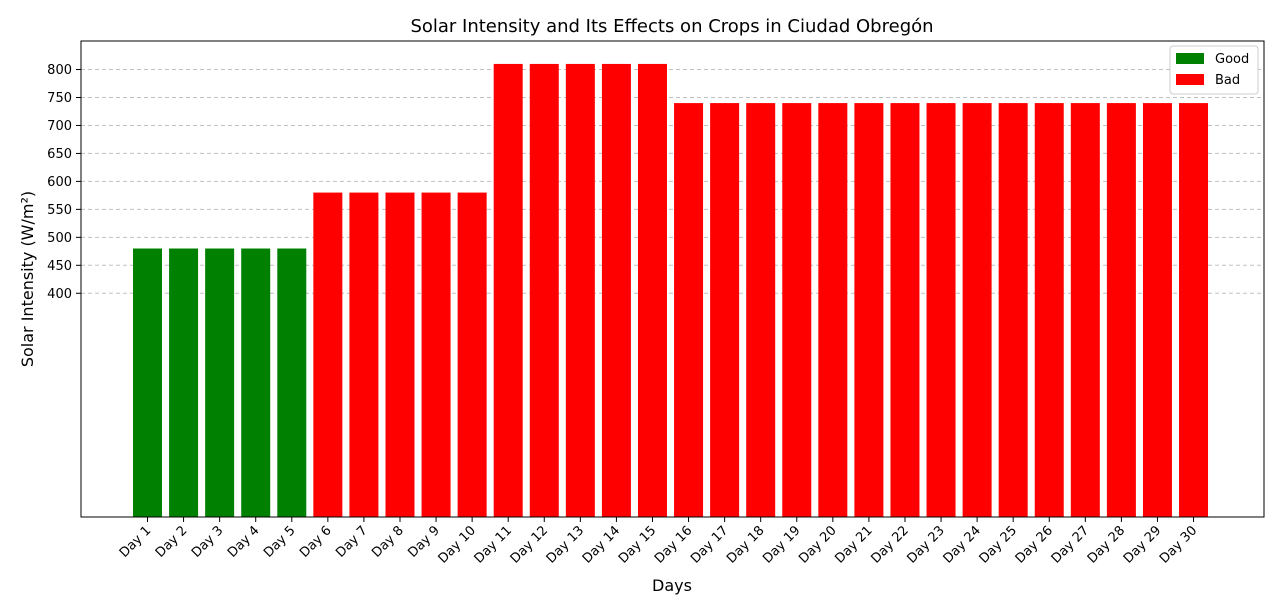 The image size is (1280, 612). What do you see at coordinates (172, 542) in the screenshot?
I see `x-tick-label: Day 2` at bounding box center [172, 542].